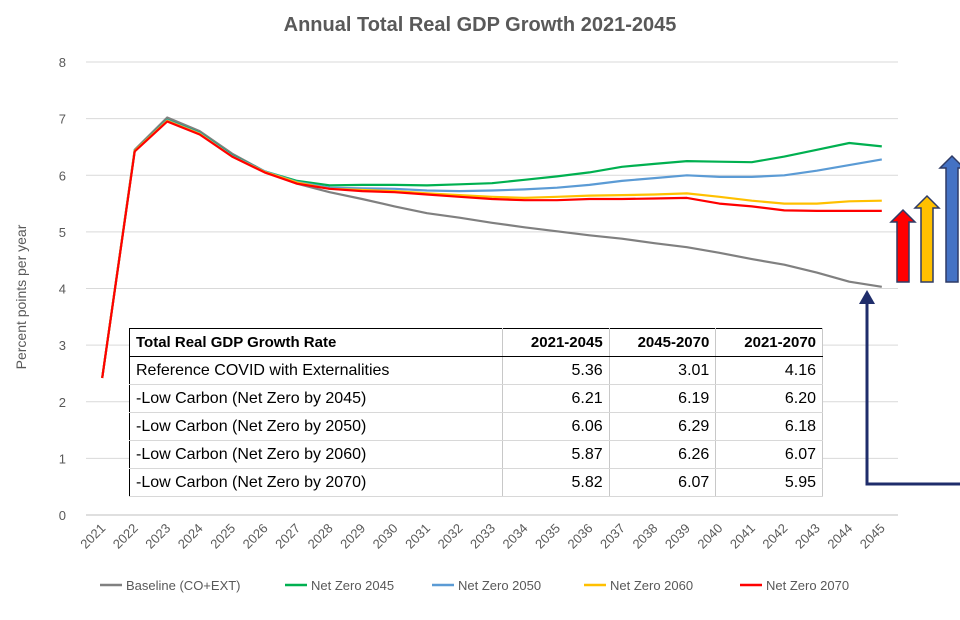 The height and width of the screenshot is (620, 960). I want to click on x-tick-label: 2045, so click(872, 536).